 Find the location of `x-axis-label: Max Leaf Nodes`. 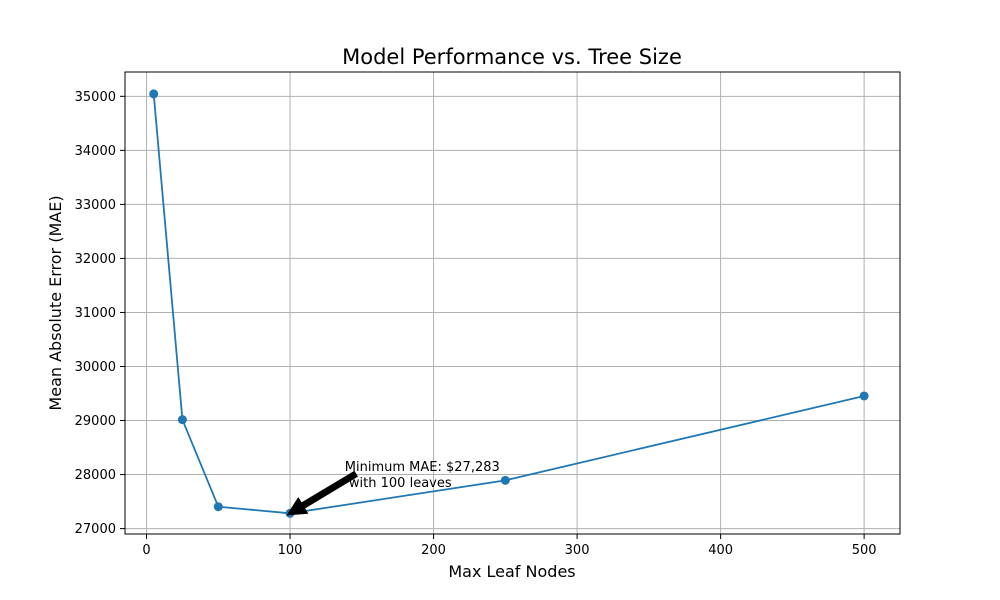

x-axis-label: Max Leaf Nodes is located at coordinates (511, 571).